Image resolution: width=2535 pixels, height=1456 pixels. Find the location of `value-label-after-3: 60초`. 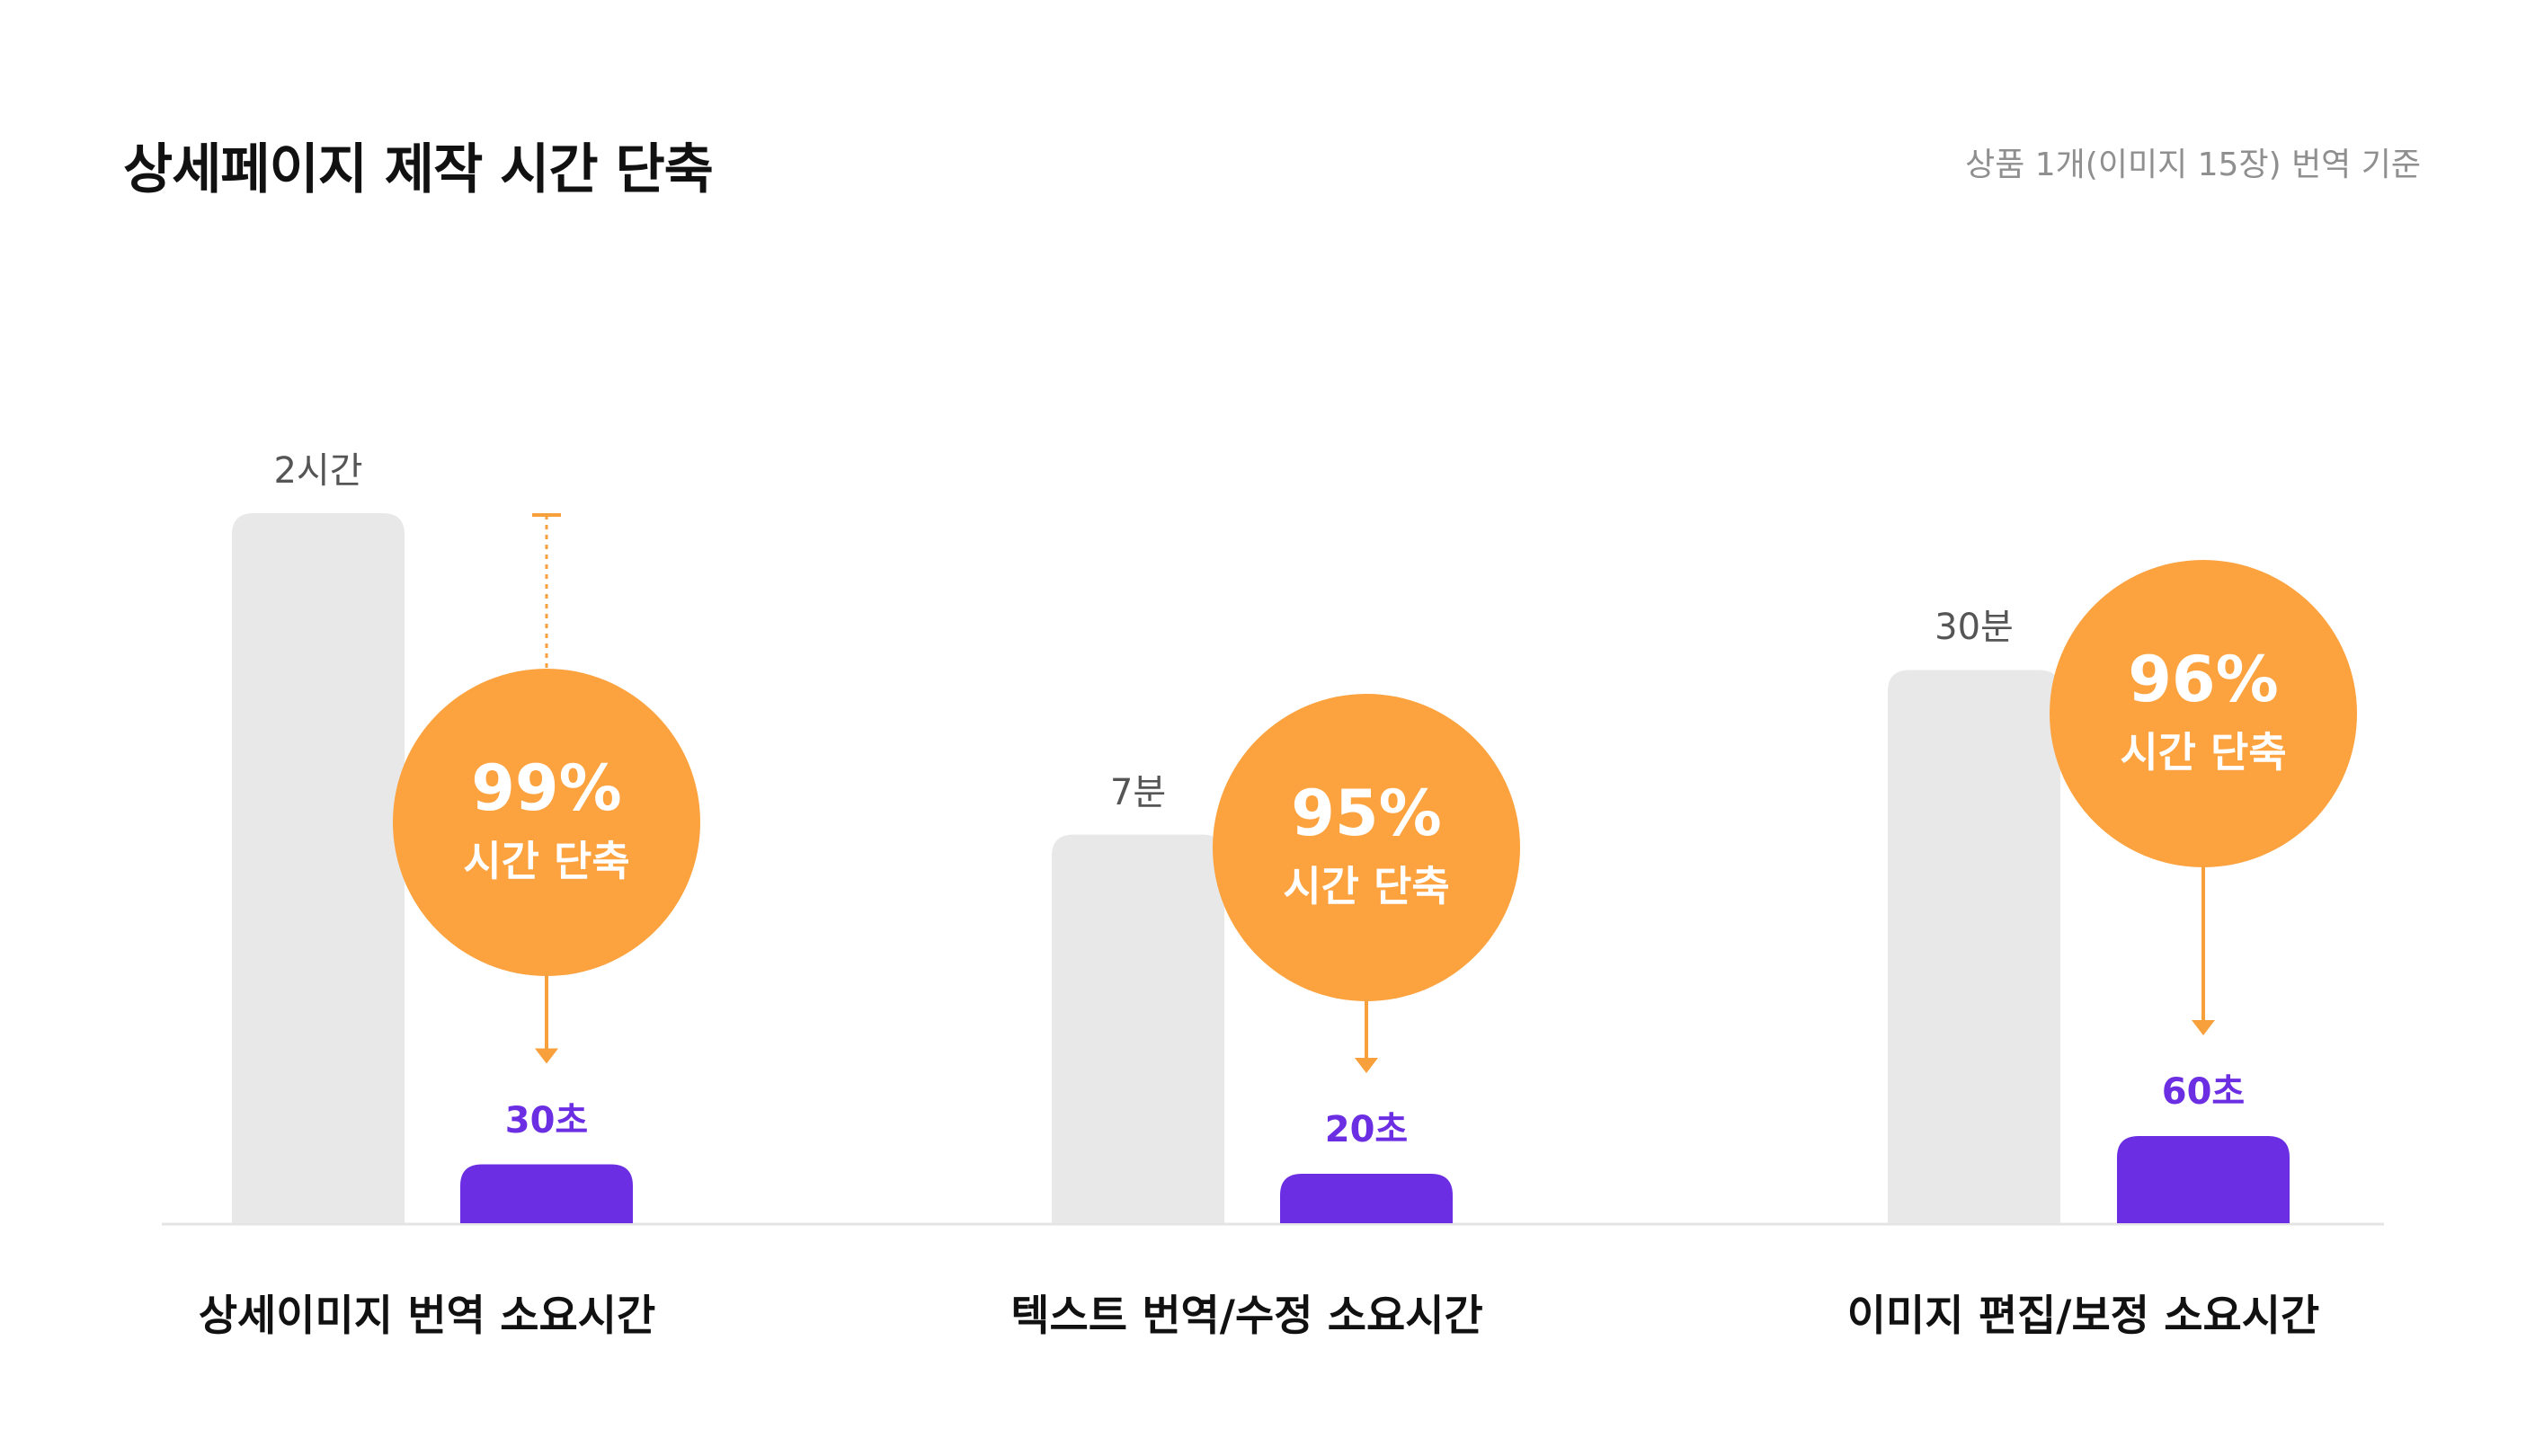

value-label-after-3: 60초 is located at coordinates (2203, 1092).